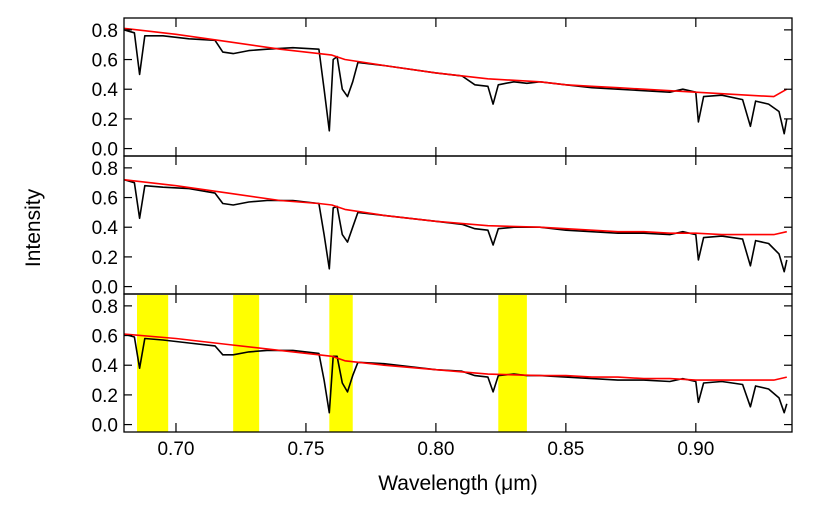 The height and width of the screenshot is (506, 830). I want to click on x-tick-label: 0.80, so click(435, 449).